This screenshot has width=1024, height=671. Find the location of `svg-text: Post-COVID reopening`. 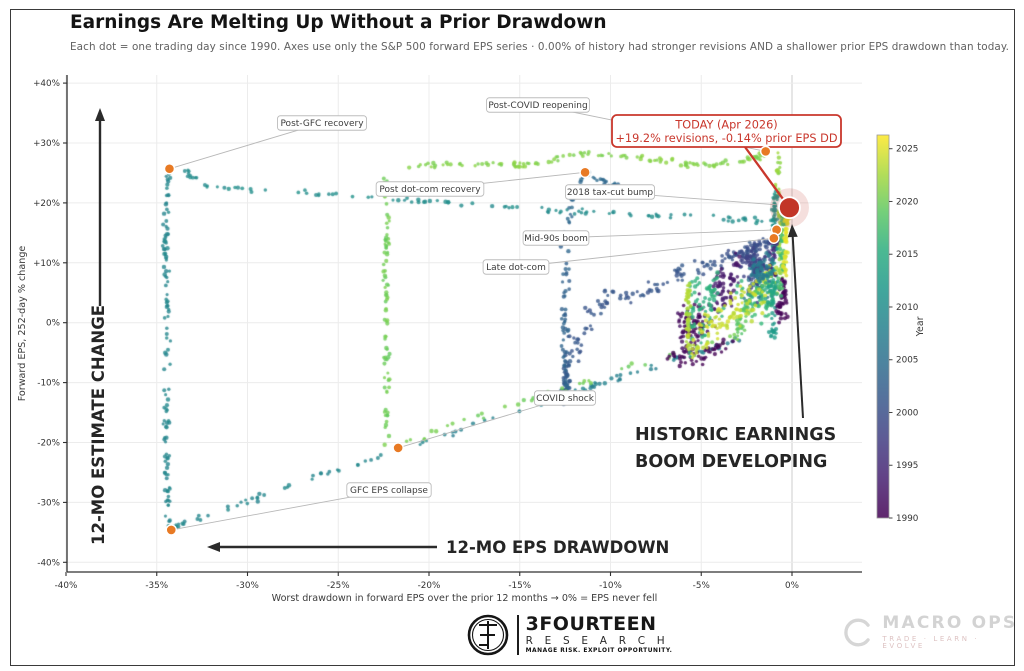

svg-text: Post-COVID reopening is located at coordinates (537, 106).